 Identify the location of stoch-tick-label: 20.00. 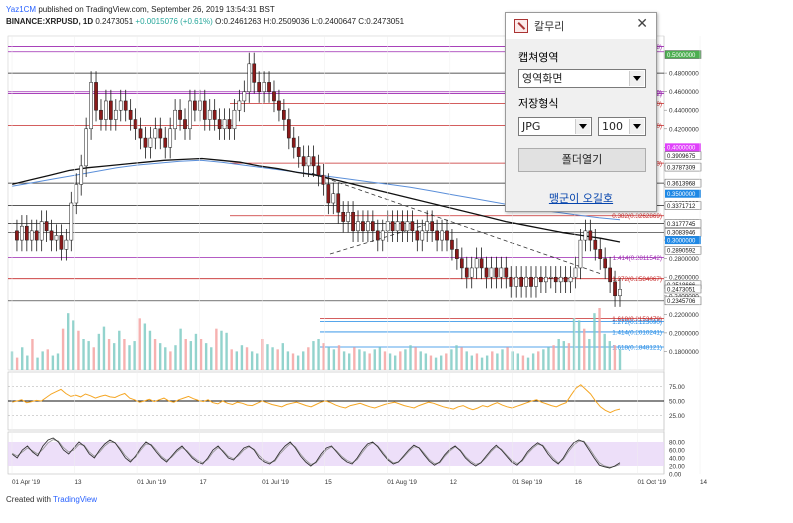
(677, 467).